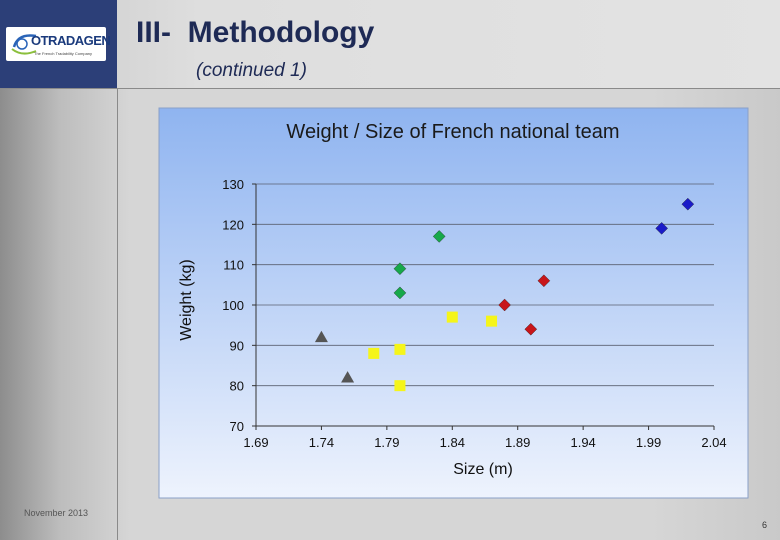 The height and width of the screenshot is (540, 780). Describe the element at coordinates (233, 184) in the screenshot. I see `y-tick-label: 130` at that location.